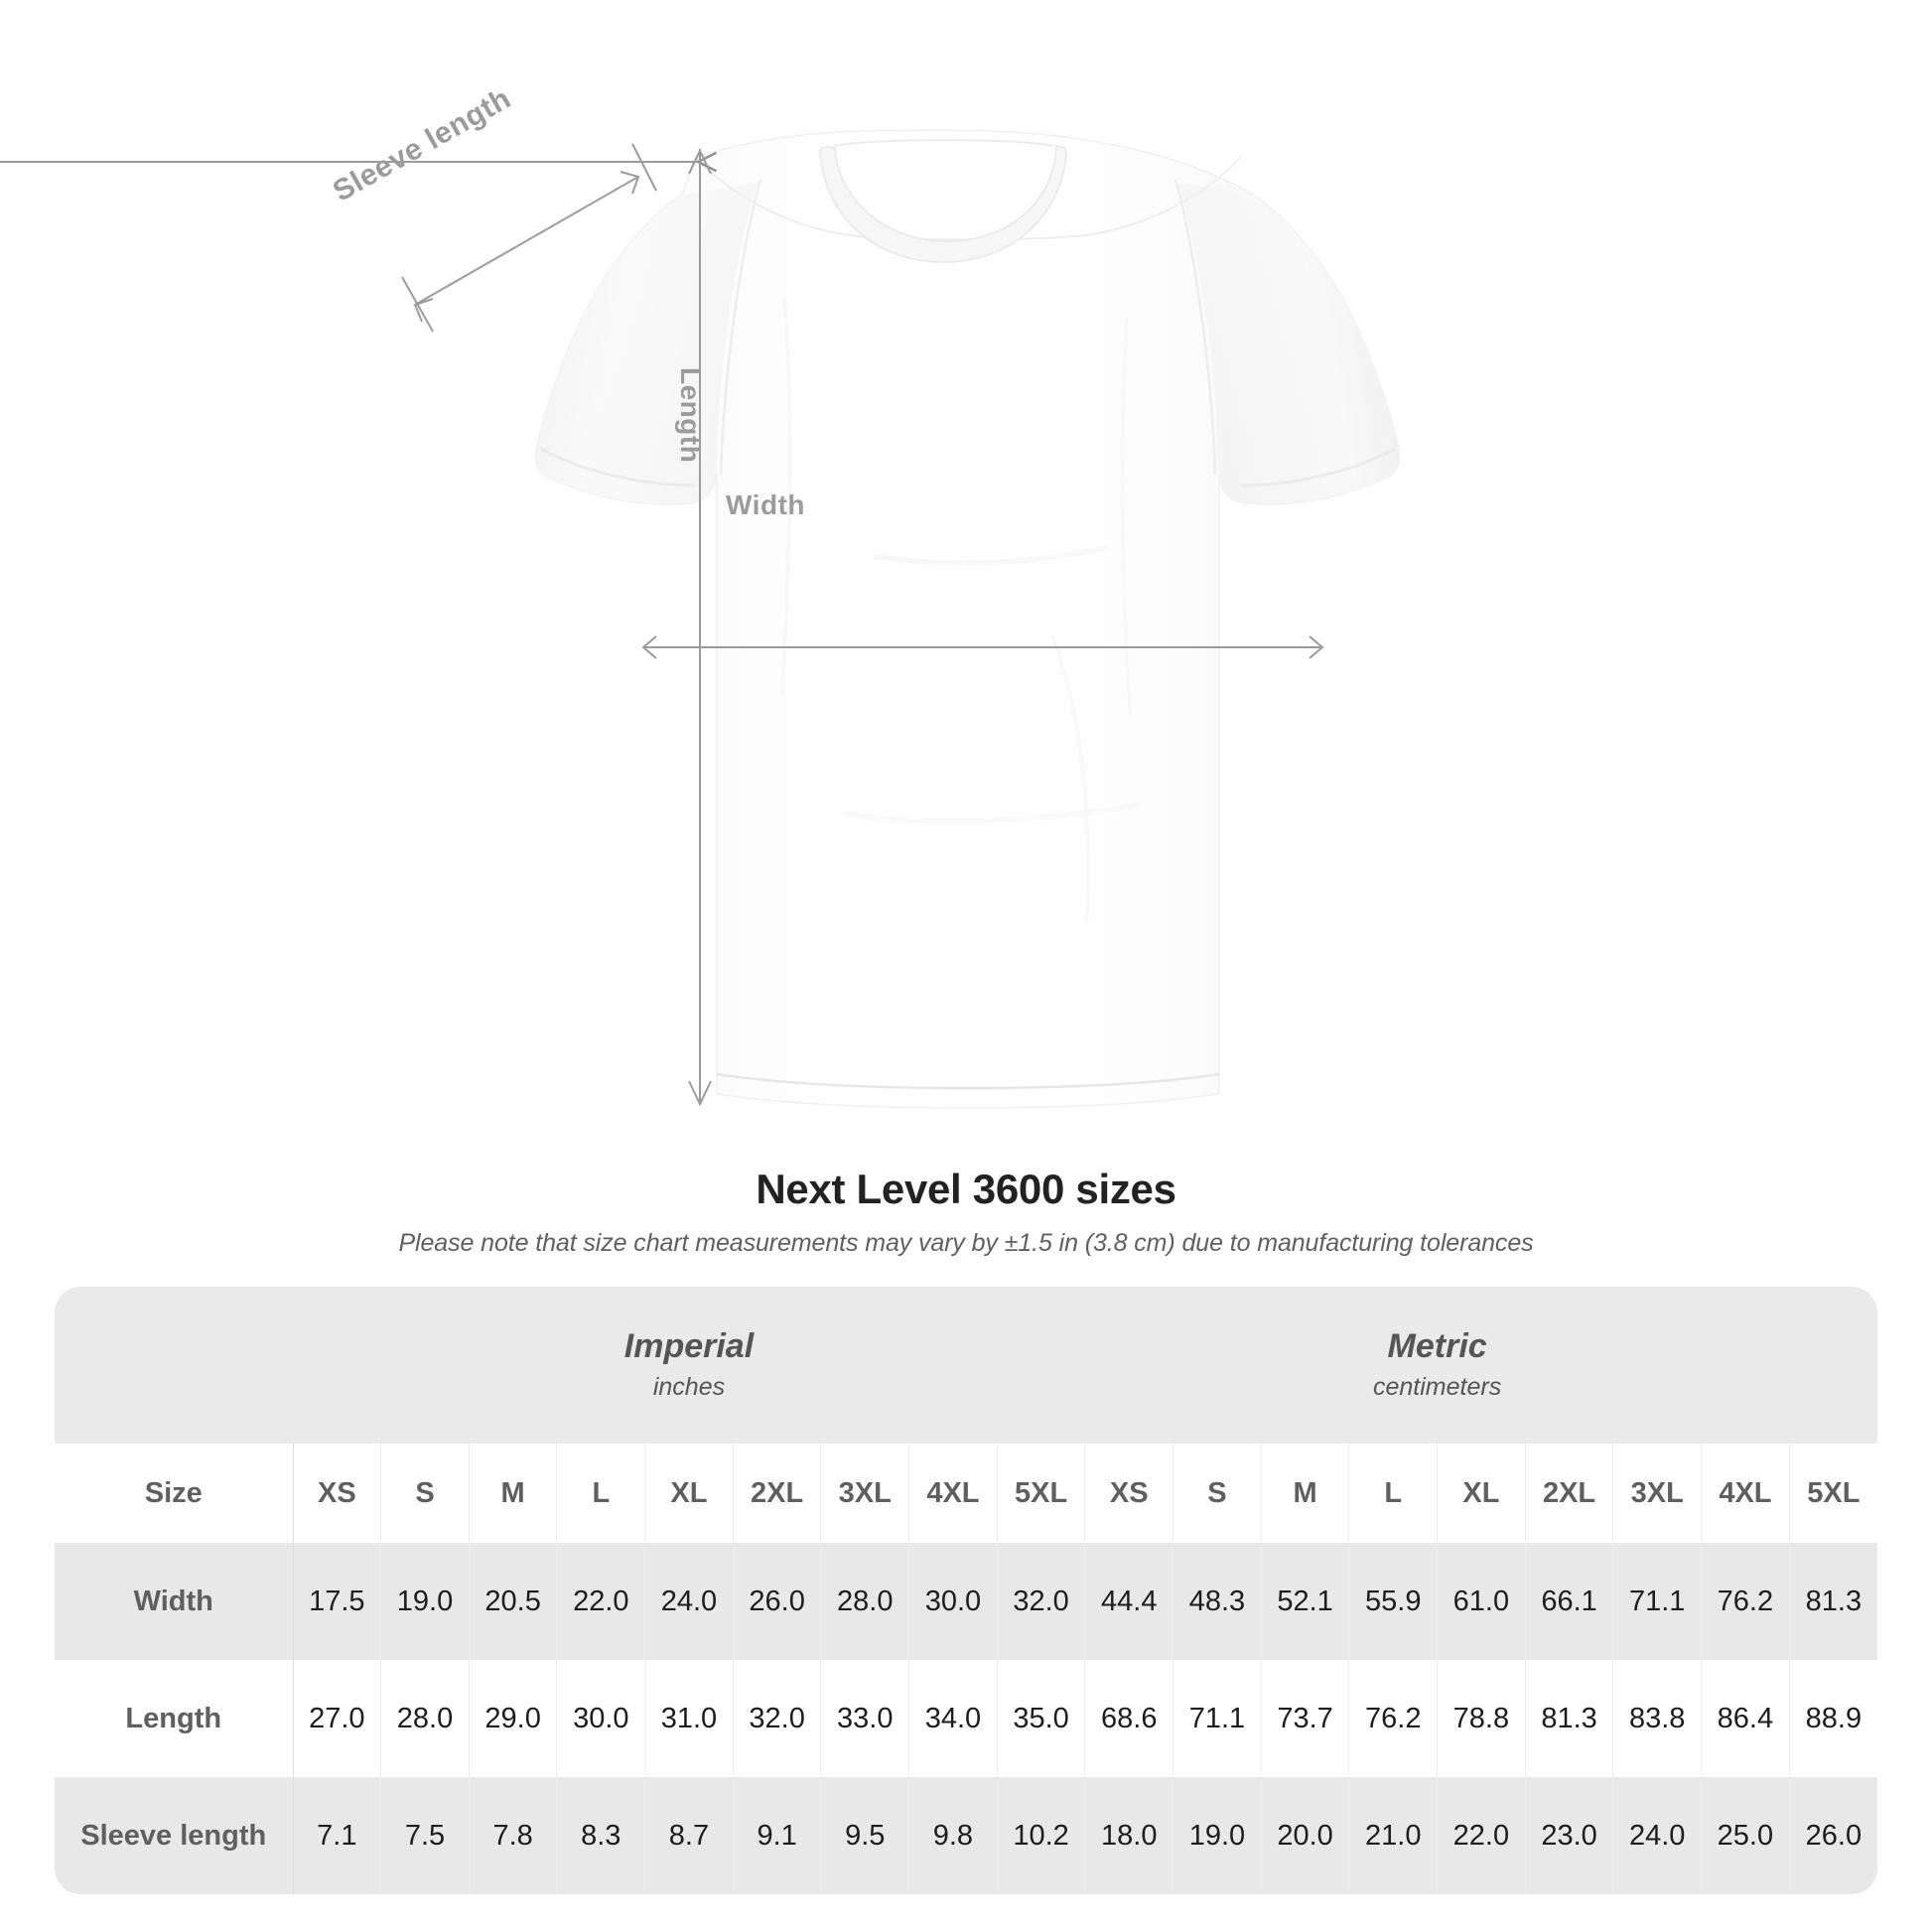 Image resolution: width=1932 pixels, height=1932 pixels. Describe the element at coordinates (338, 1719) in the screenshot. I see `cell-length-imperial-xs: 27.0` at that location.